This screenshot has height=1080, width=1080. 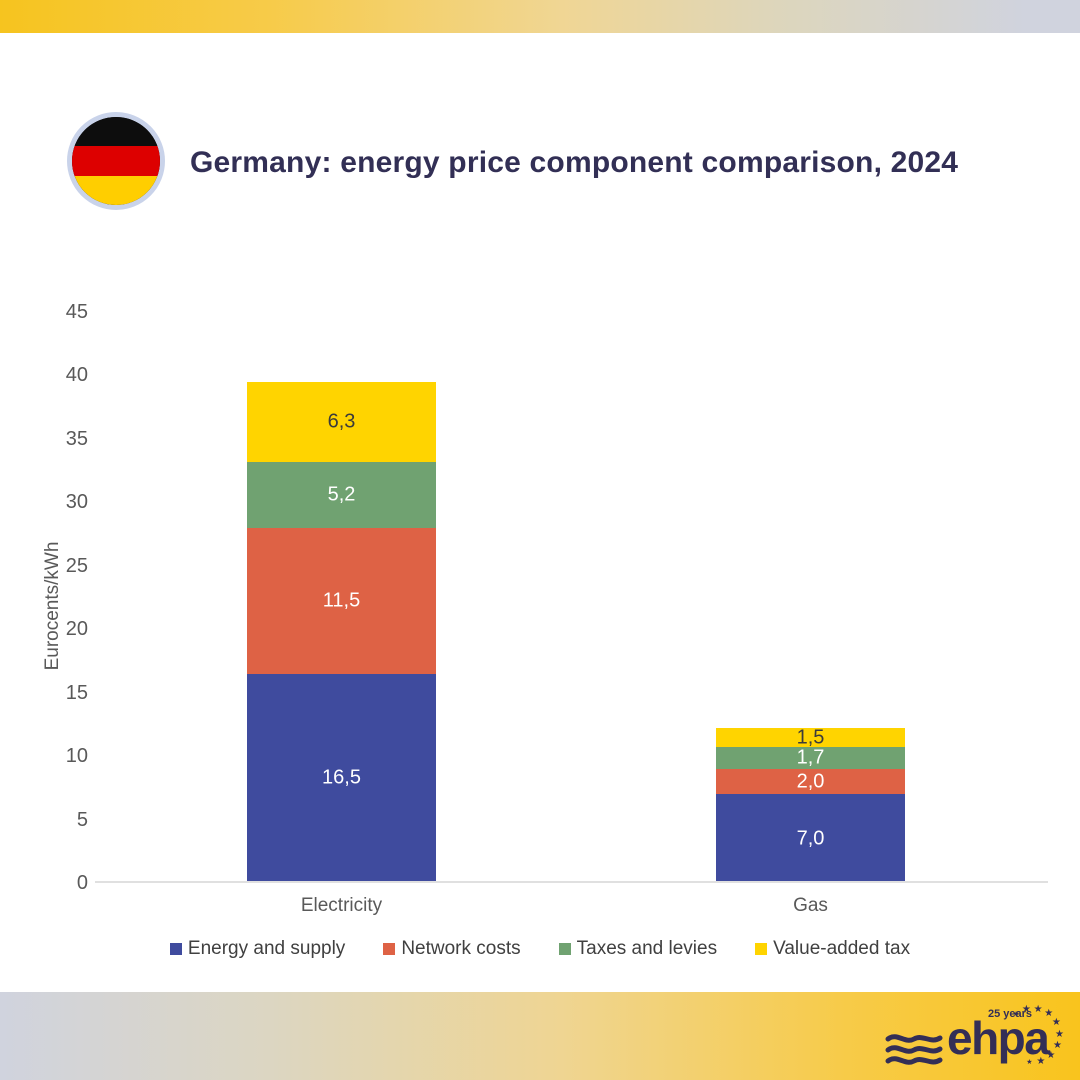 What do you see at coordinates (76, 502) in the screenshot?
I see `y-tick-label: 30` at bounding box center [76, 502].